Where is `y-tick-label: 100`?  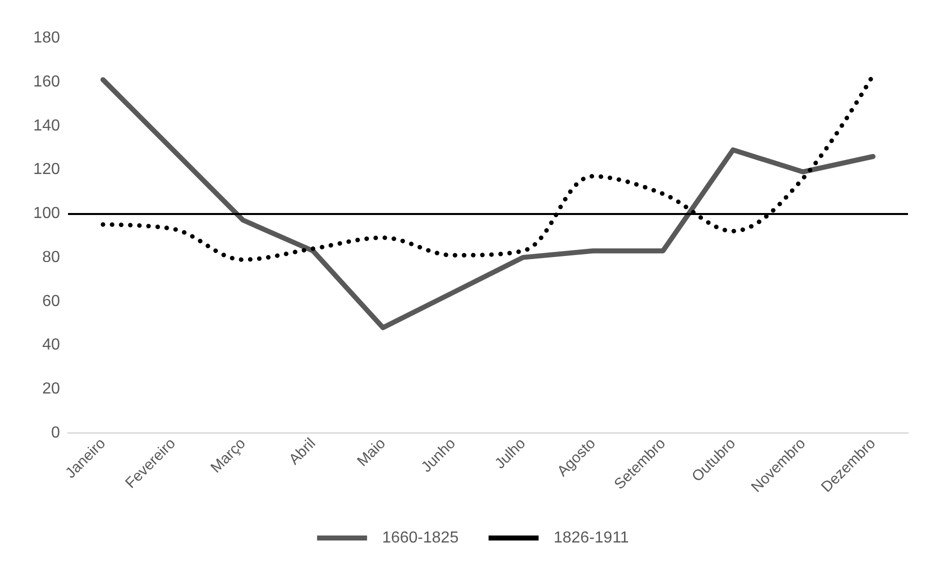 y-tick-label: 100 is located at coordinates (46, 213).